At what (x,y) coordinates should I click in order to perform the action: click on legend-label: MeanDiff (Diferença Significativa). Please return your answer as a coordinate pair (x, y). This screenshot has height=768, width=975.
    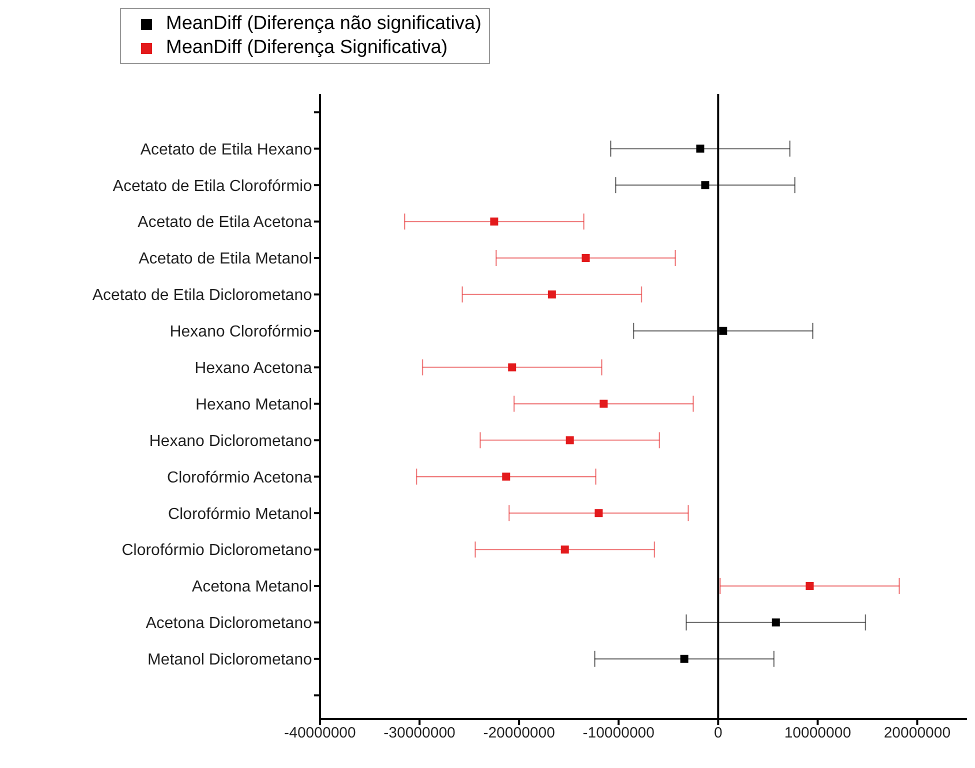
    Looking at the image, I should click on (307, 48).